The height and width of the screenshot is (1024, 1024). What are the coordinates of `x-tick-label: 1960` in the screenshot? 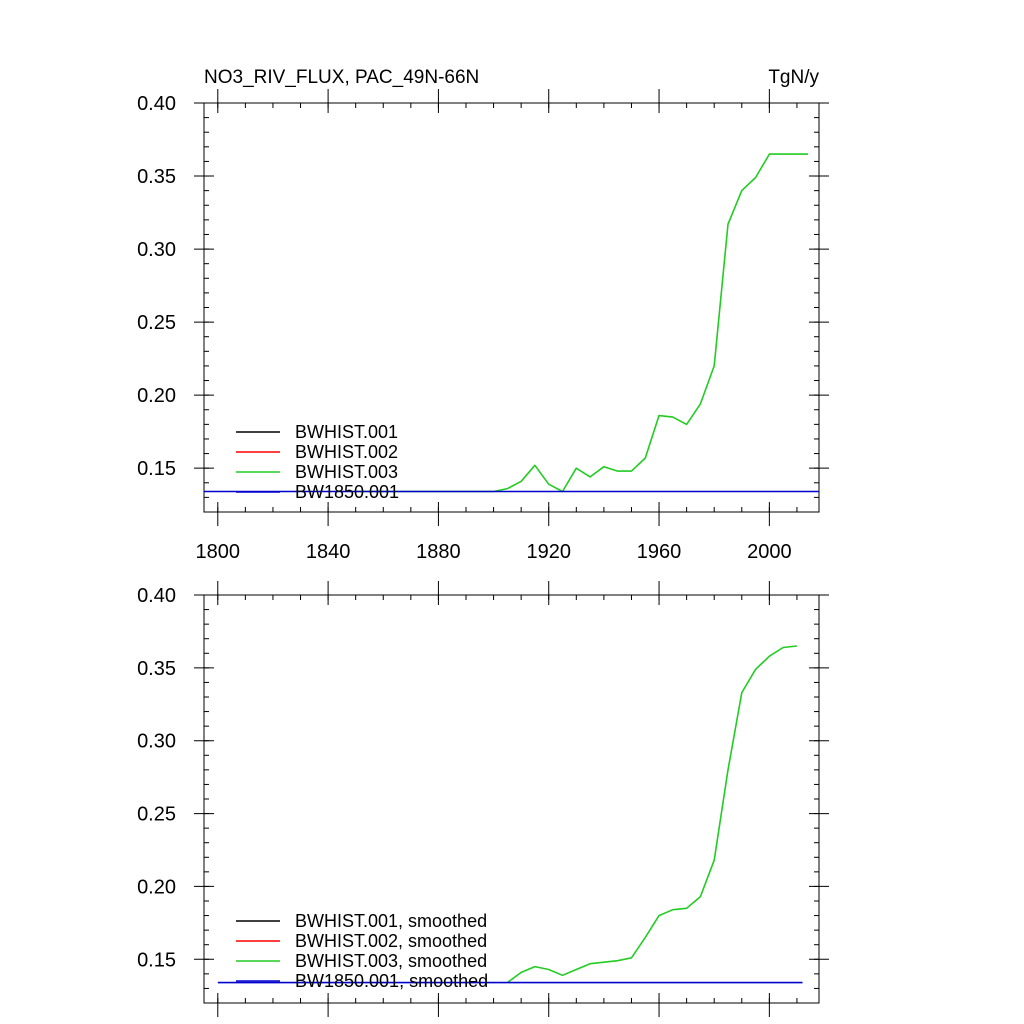 It's located at (659, 552).